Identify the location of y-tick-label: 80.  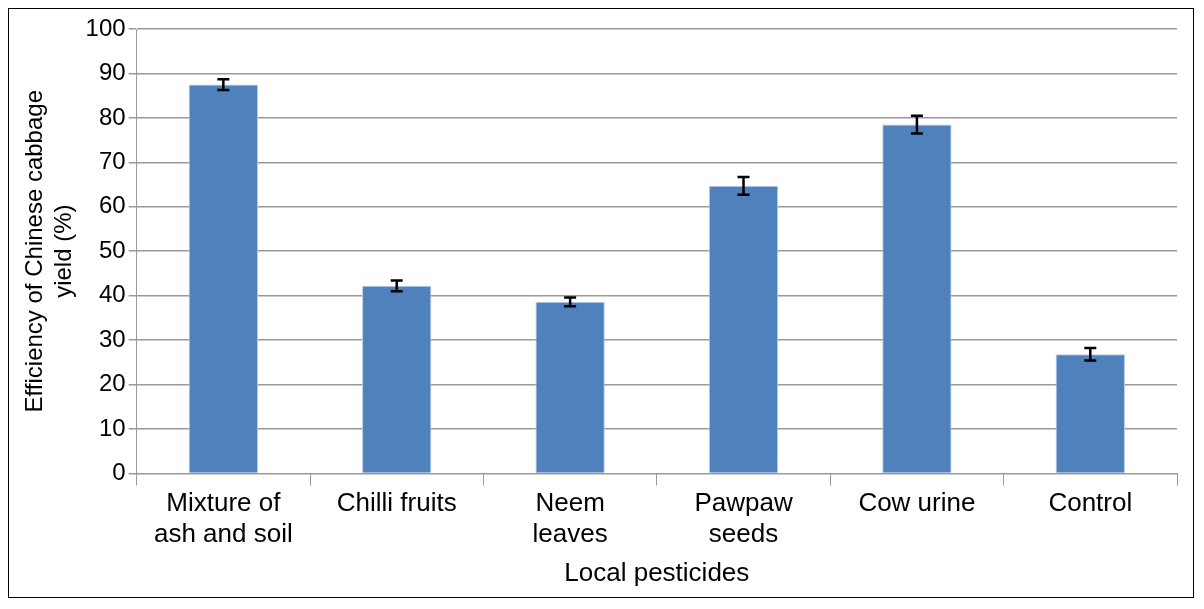
(112, 116).